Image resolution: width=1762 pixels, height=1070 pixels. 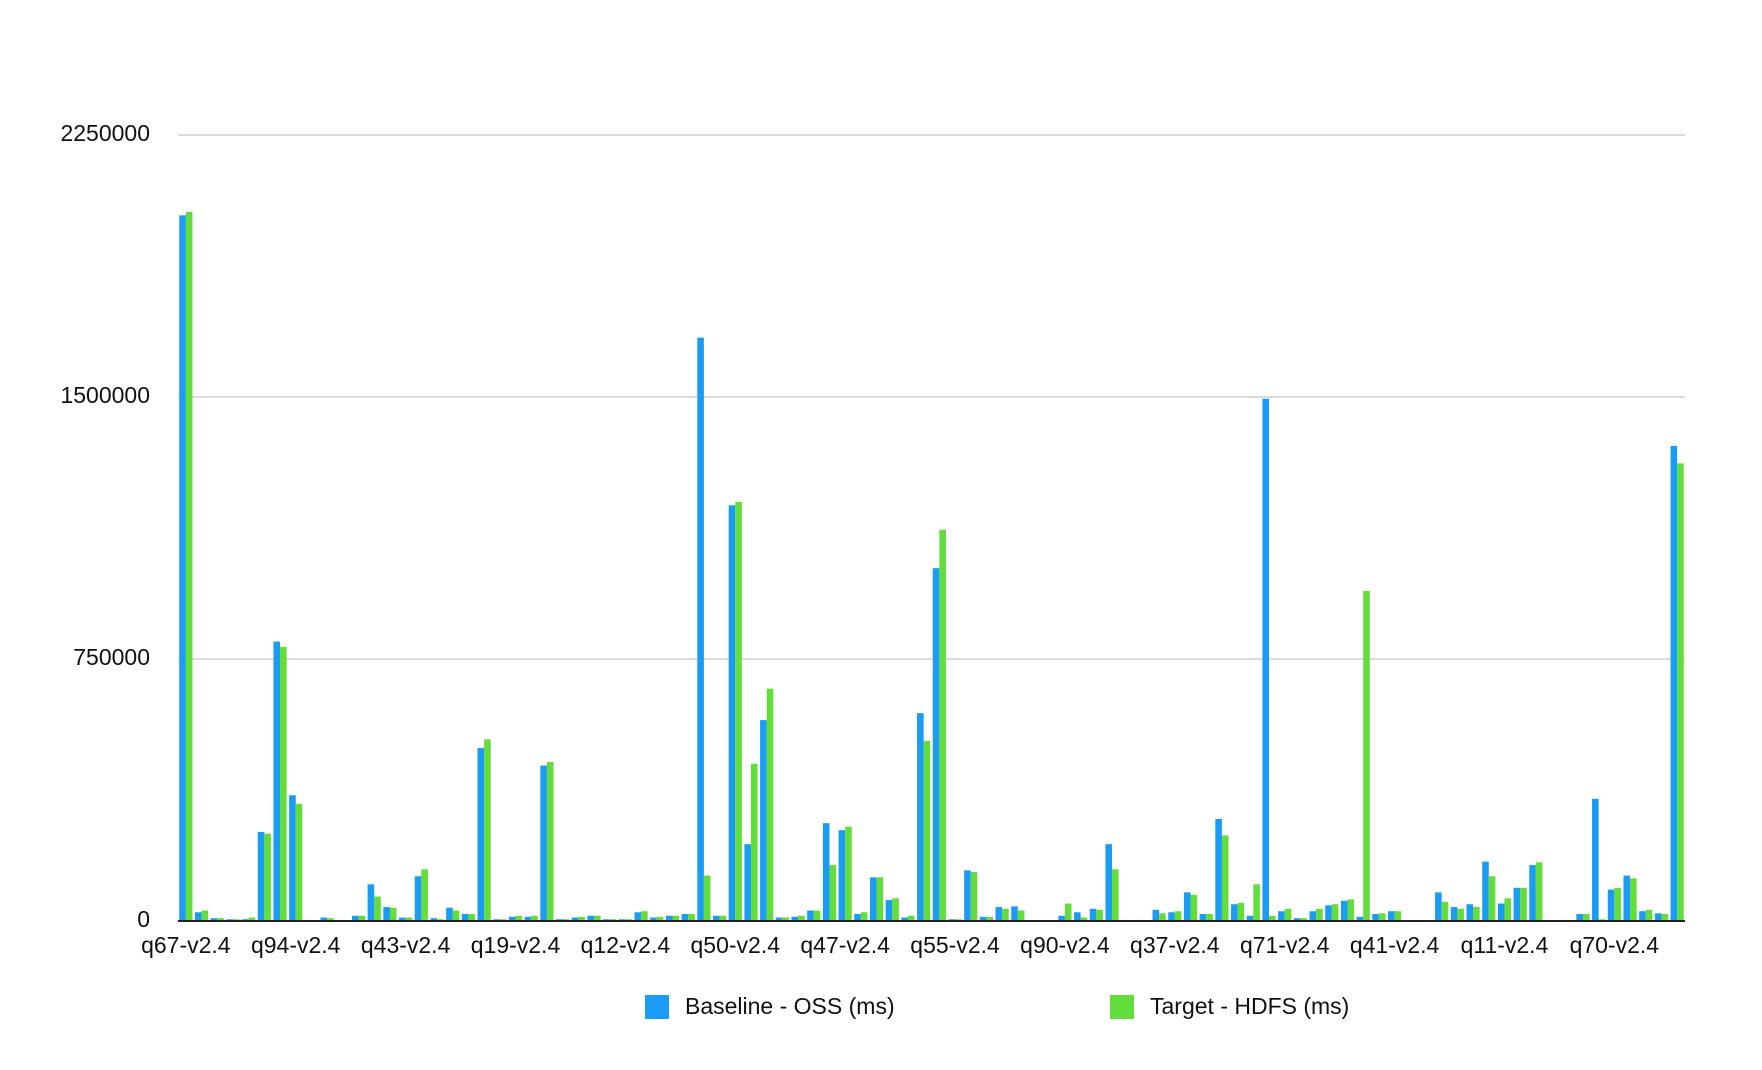 I want to click on y-tick-label: 0, so click(x=143, y=919).